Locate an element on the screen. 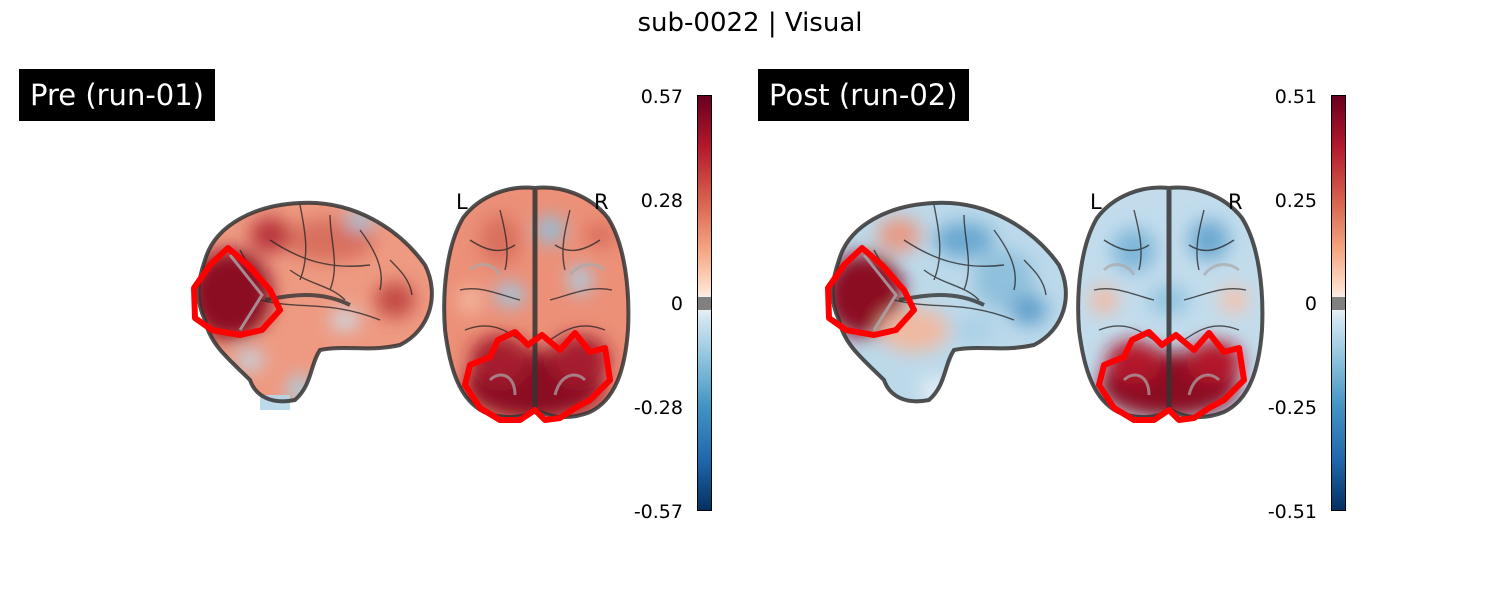 The height and width of the screenshot is (600, 1500). colorbar-zero-band-pre is located at coordinates (704, 303).